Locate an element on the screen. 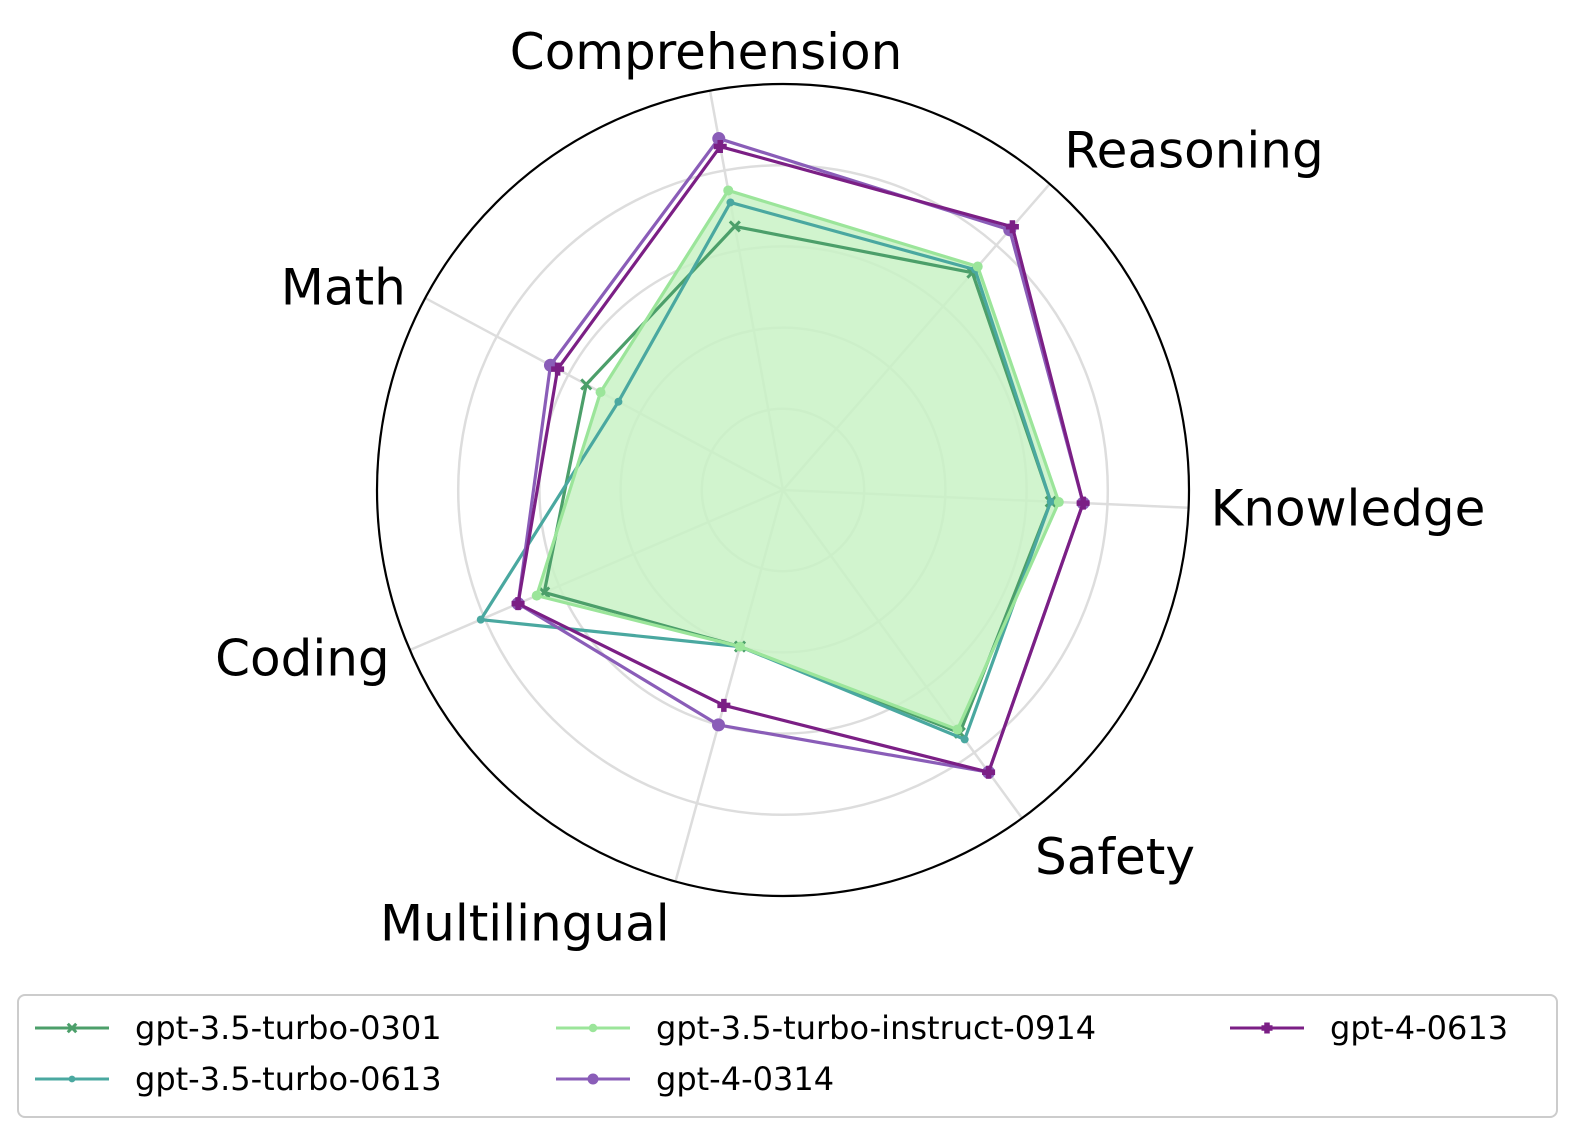 The image size is (1578, 1136). axis-label: Coding is located at coordinates (302, 659).